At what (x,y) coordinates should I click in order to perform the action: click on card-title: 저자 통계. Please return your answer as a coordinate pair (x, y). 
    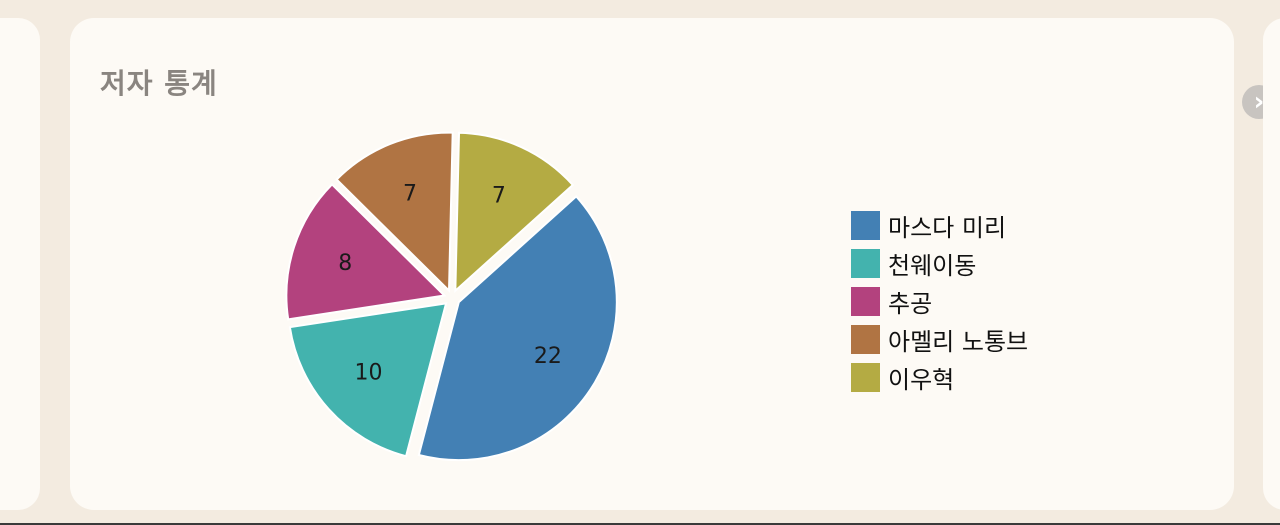
    Looking at the image, I should click on (159, 83).